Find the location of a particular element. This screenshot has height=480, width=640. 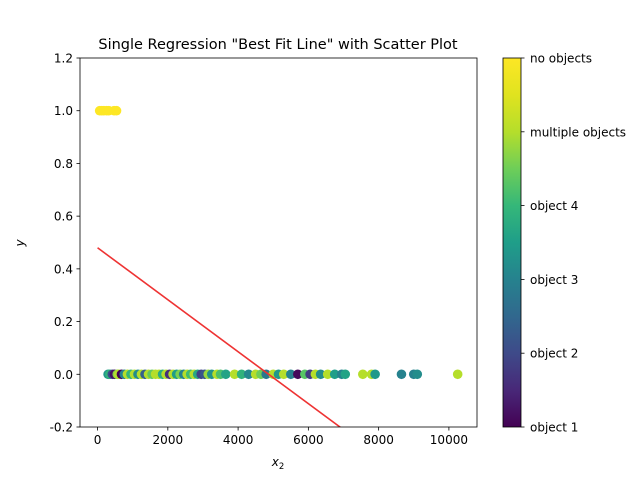

x-tick-label: 10000 is located at coordinates (449, 440).